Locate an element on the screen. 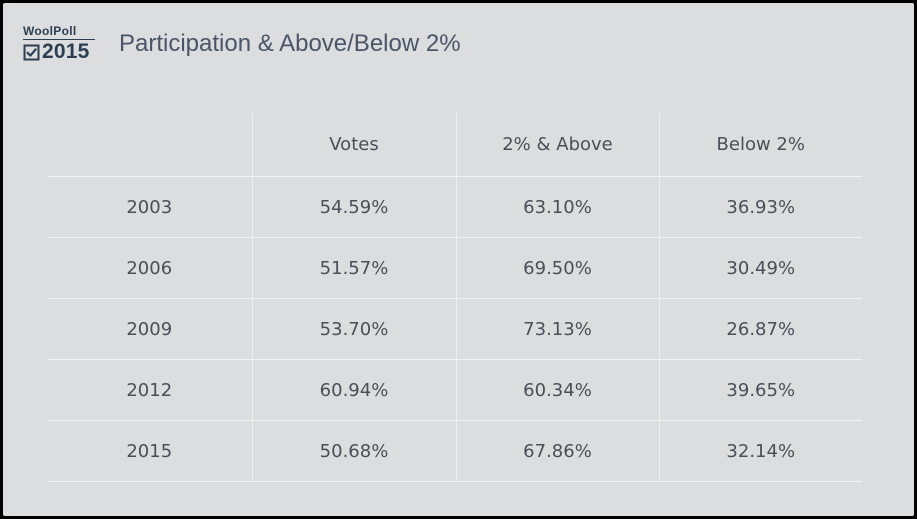  cell-above: 73.13% is located at coordinates (558, 329).